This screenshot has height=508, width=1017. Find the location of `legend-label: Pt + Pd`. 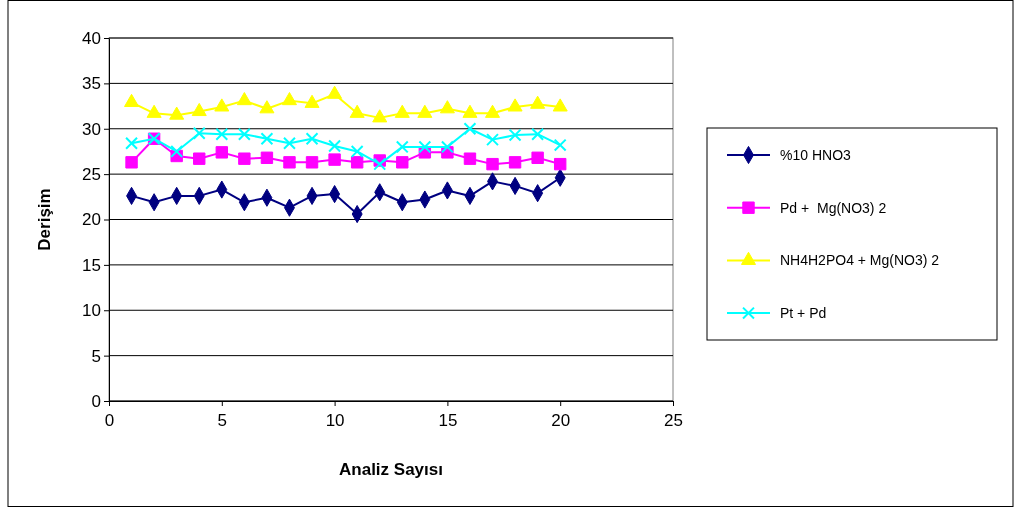

legend-label: Pt + Pd is located at coordinates (803, 313).